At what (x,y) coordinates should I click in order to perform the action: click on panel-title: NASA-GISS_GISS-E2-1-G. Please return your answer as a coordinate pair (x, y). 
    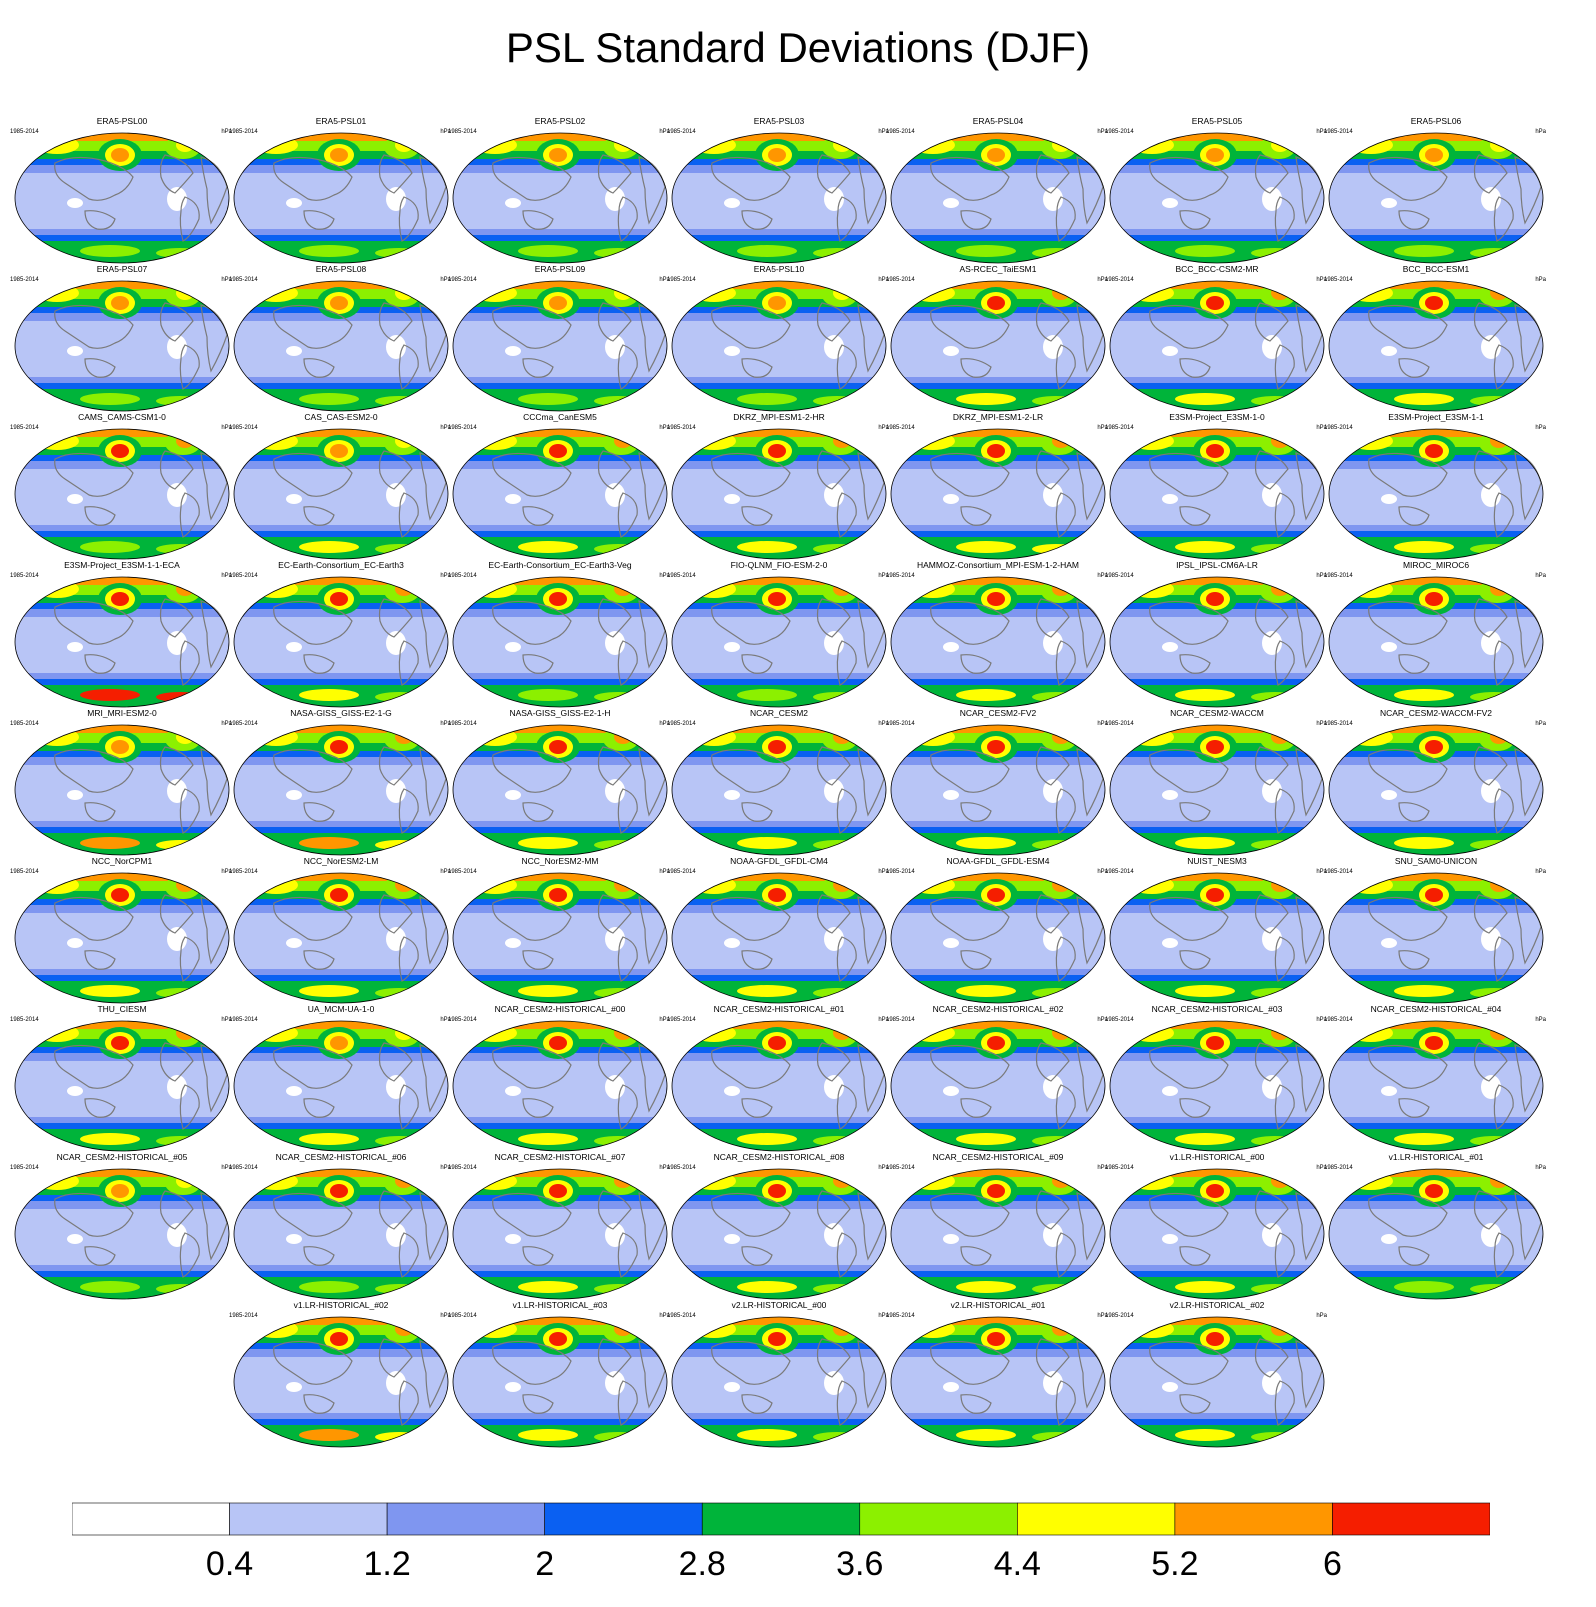
    Looking at the image, I should click on (341, 713).